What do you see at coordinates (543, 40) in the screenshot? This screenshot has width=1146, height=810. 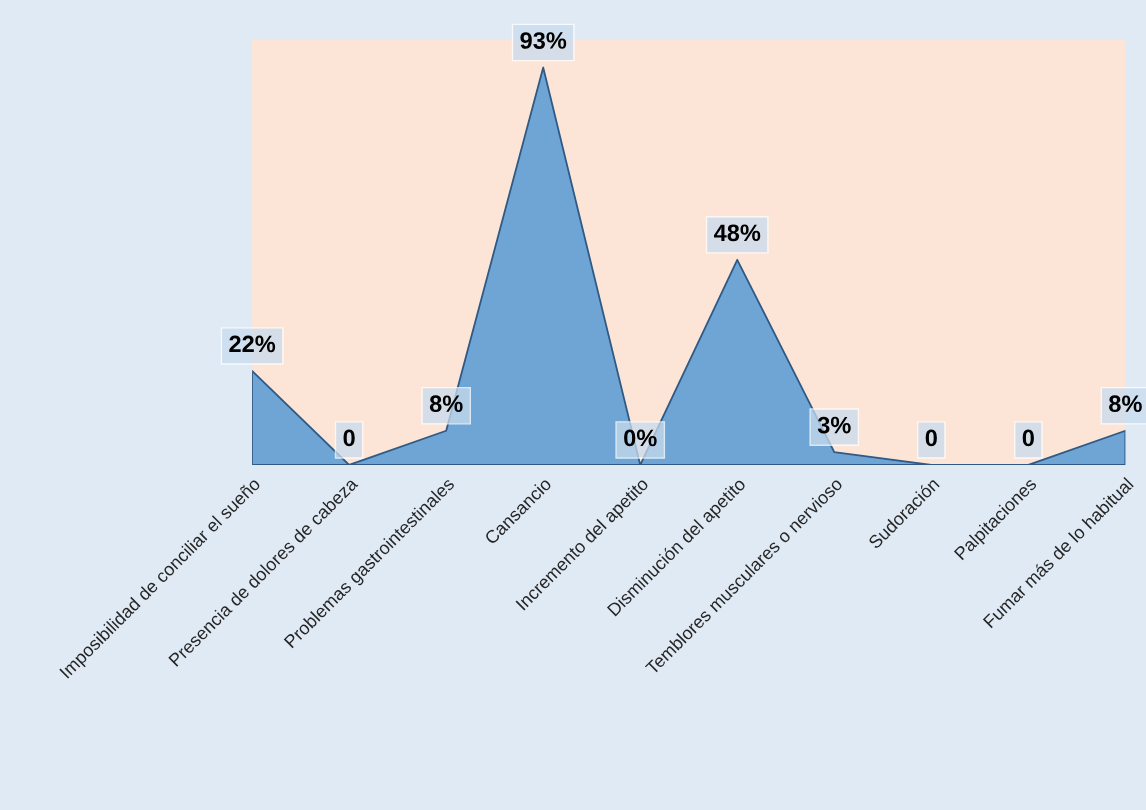 I see `data-label: 93%` at bounding box center [543, 40].